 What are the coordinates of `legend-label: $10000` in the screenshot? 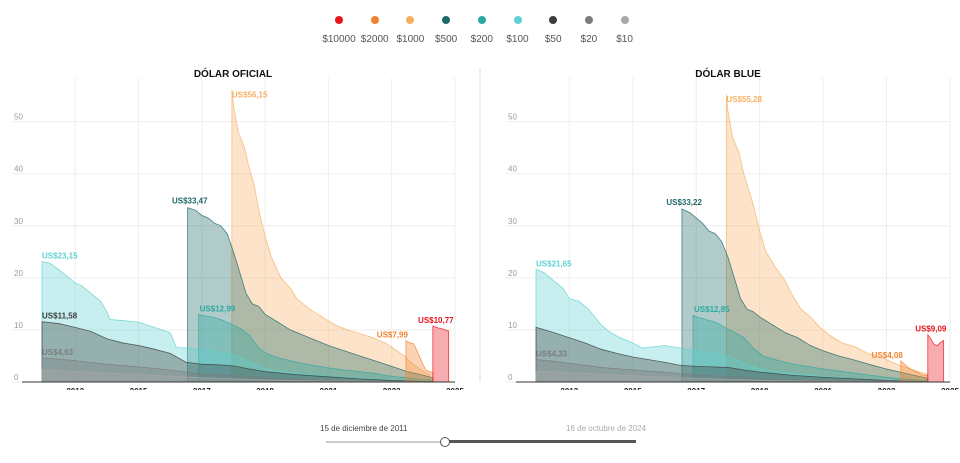 It's located at (339, 39).